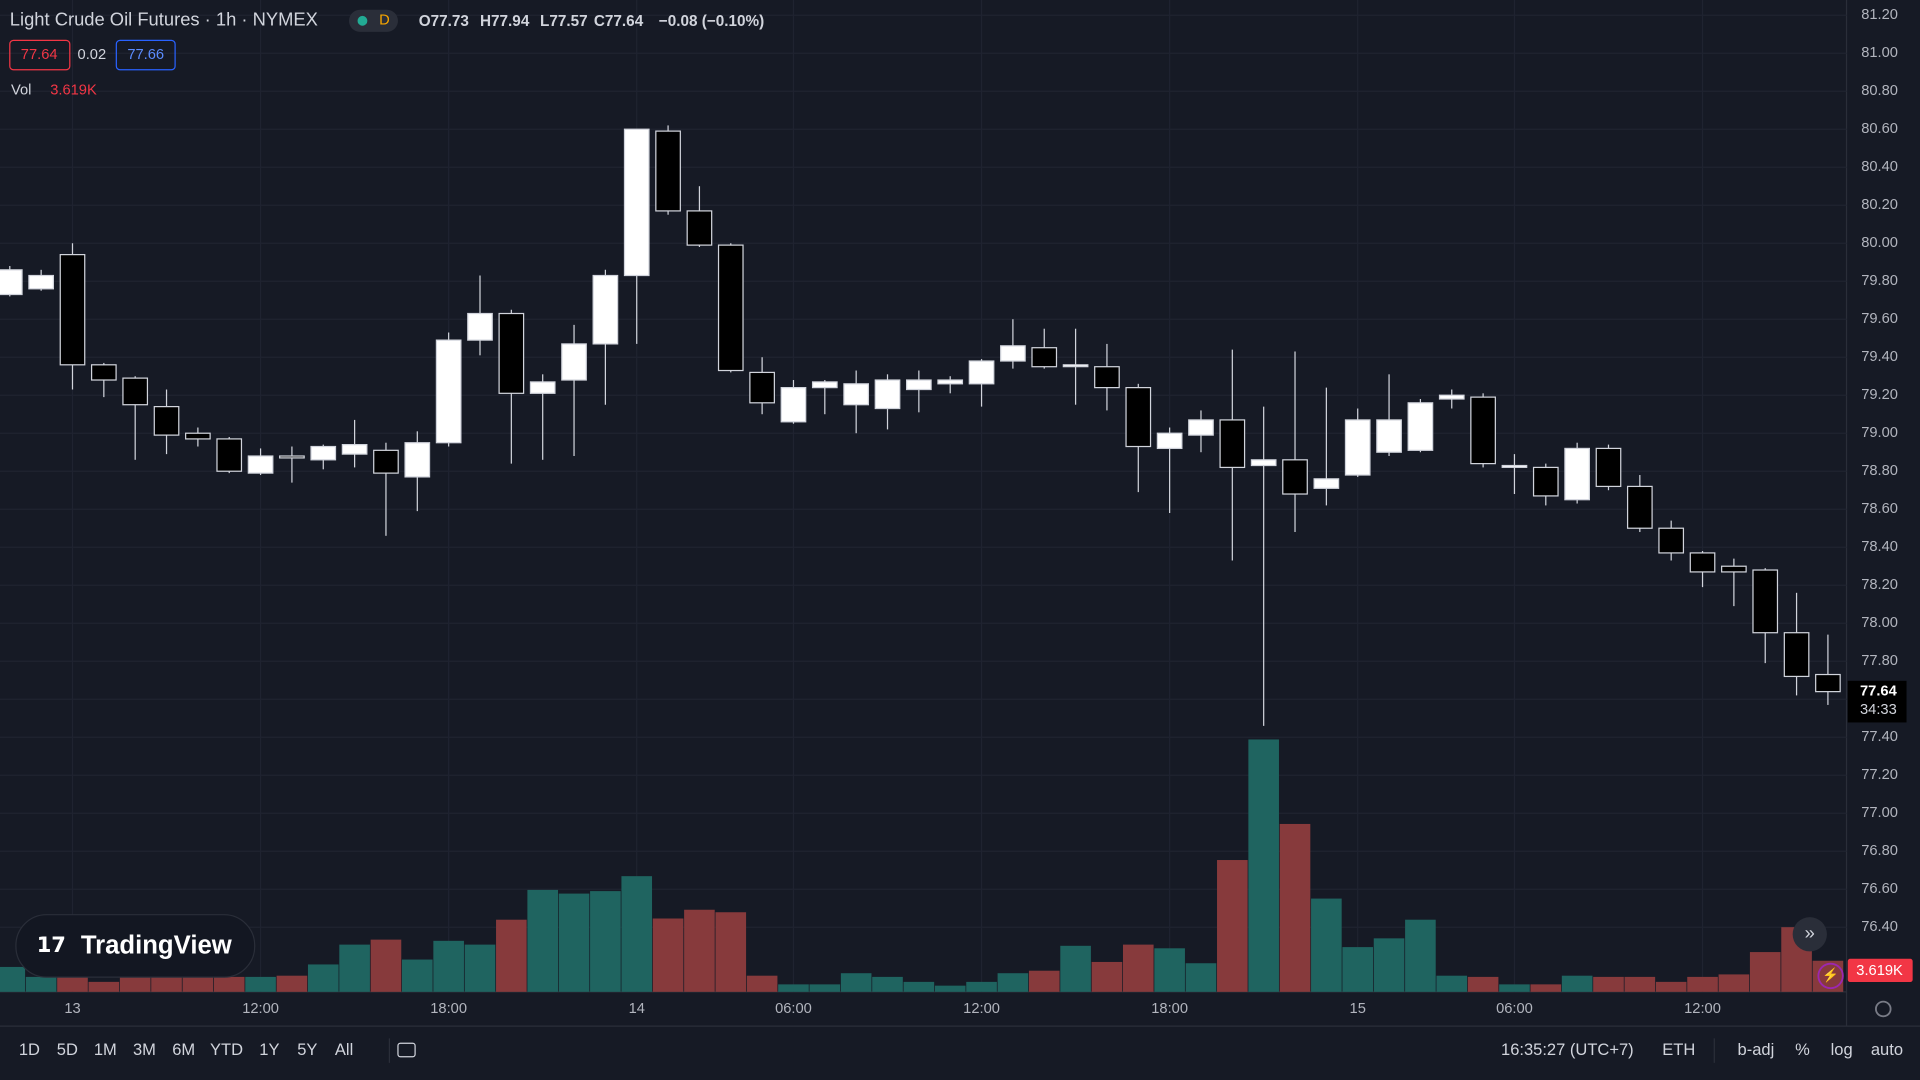 The image size is (1920, 1080). What do you see at coordinates (1514, 1009) in the screenshot?
I see `x-tick-label: 06:00` at bounding box center [1514, 1009].